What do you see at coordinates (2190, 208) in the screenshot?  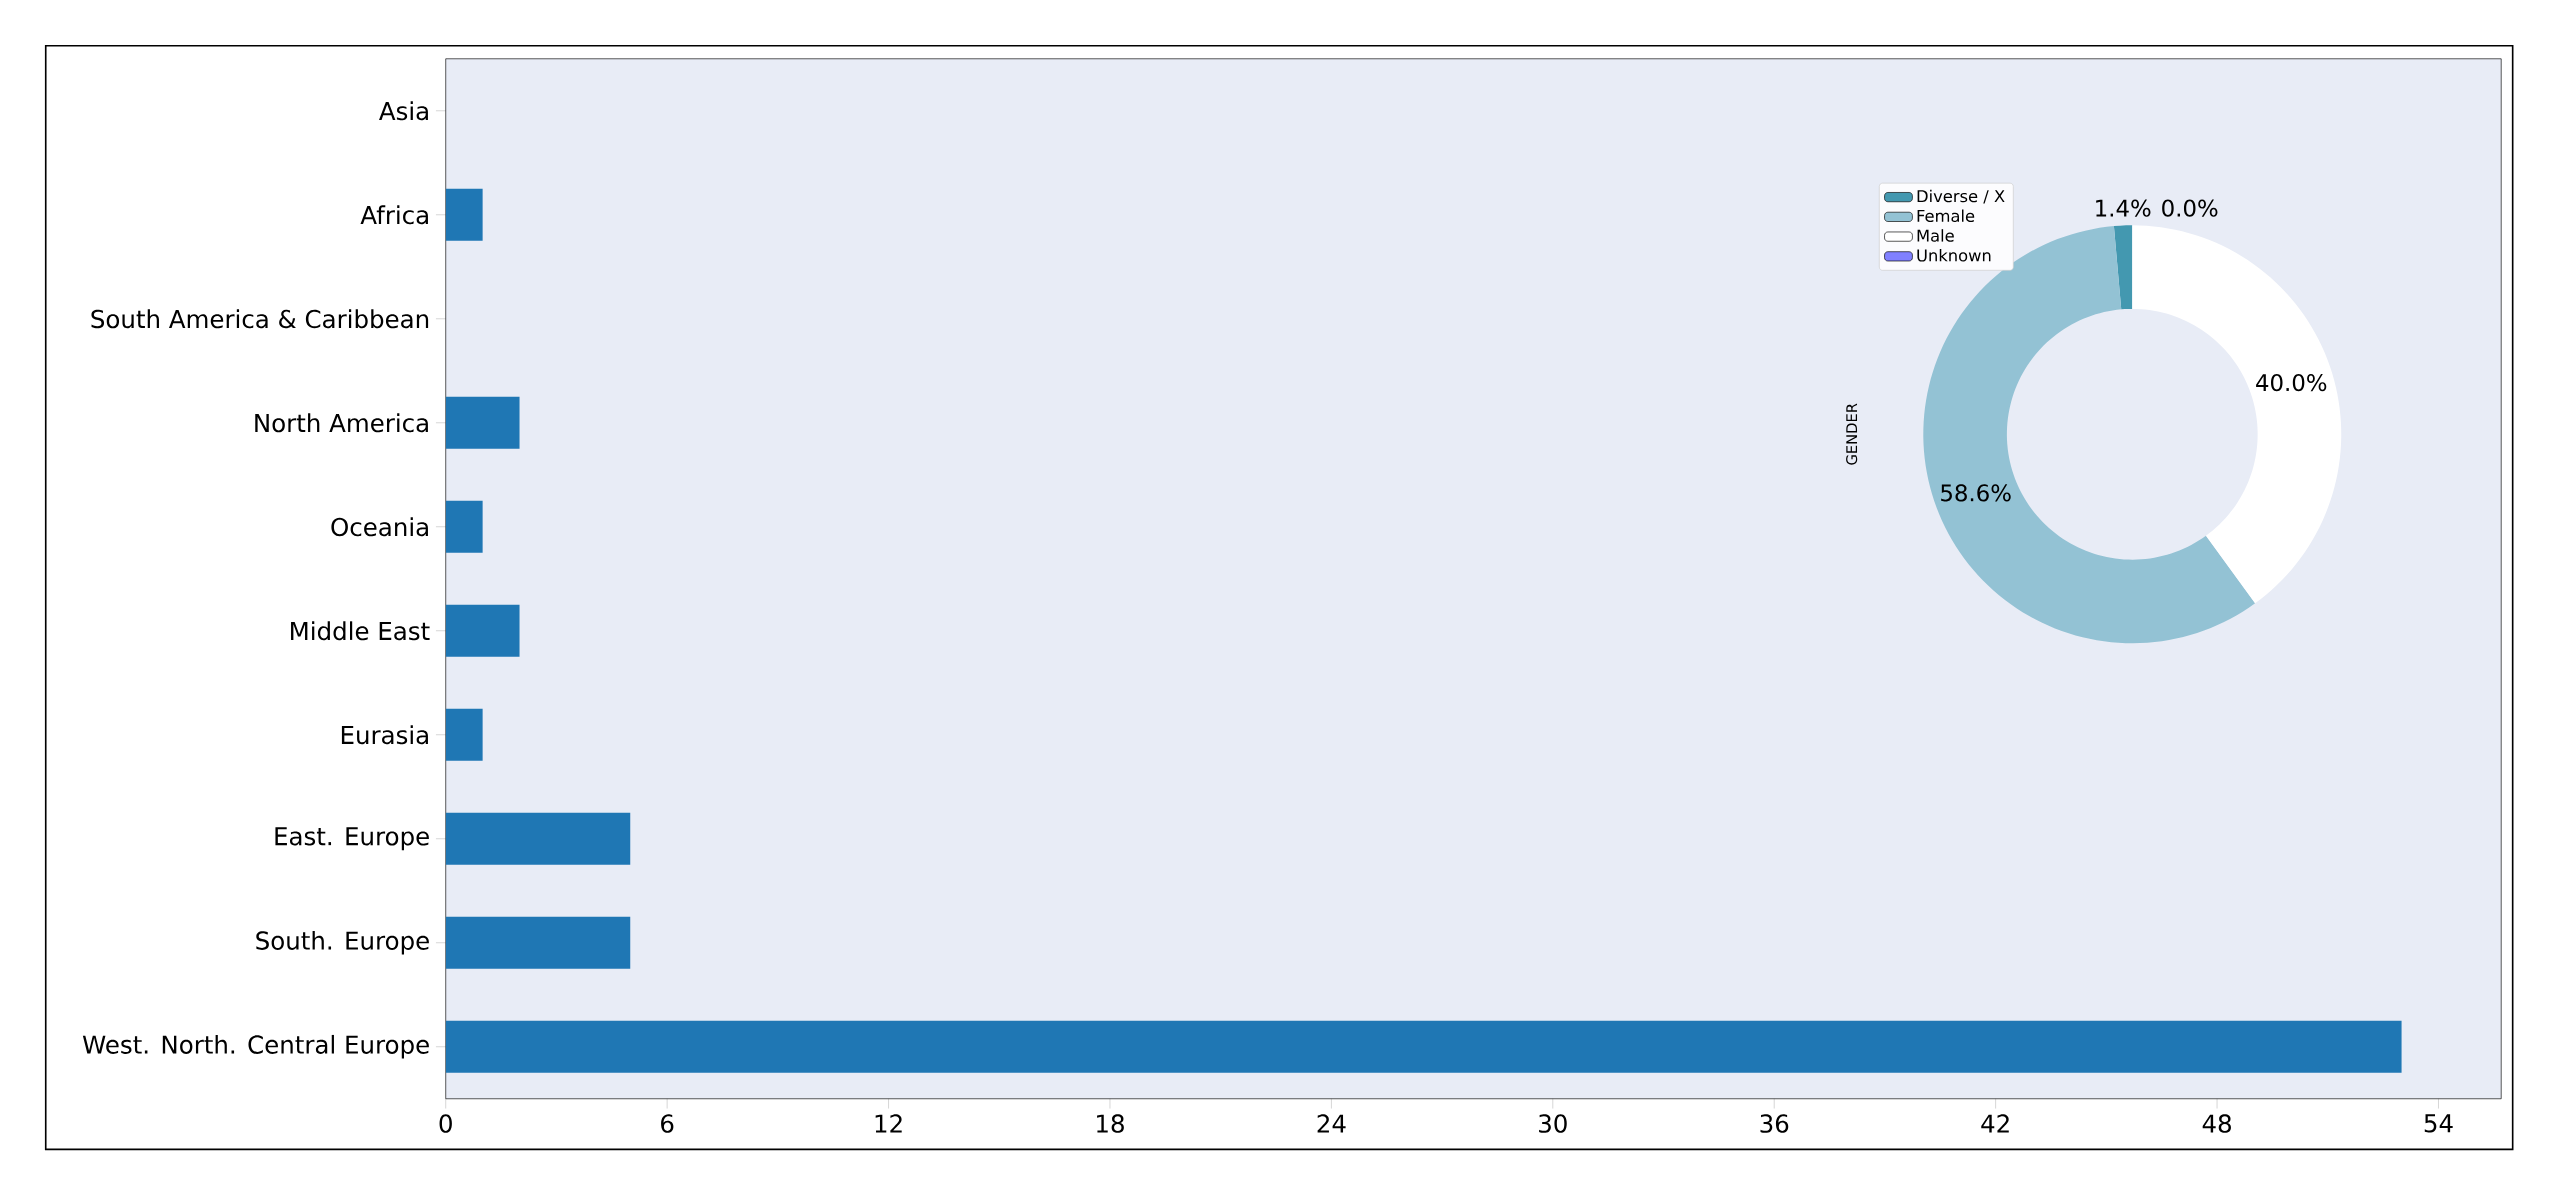 I see `text: 0.0%` at bounding box center [2190, 208].